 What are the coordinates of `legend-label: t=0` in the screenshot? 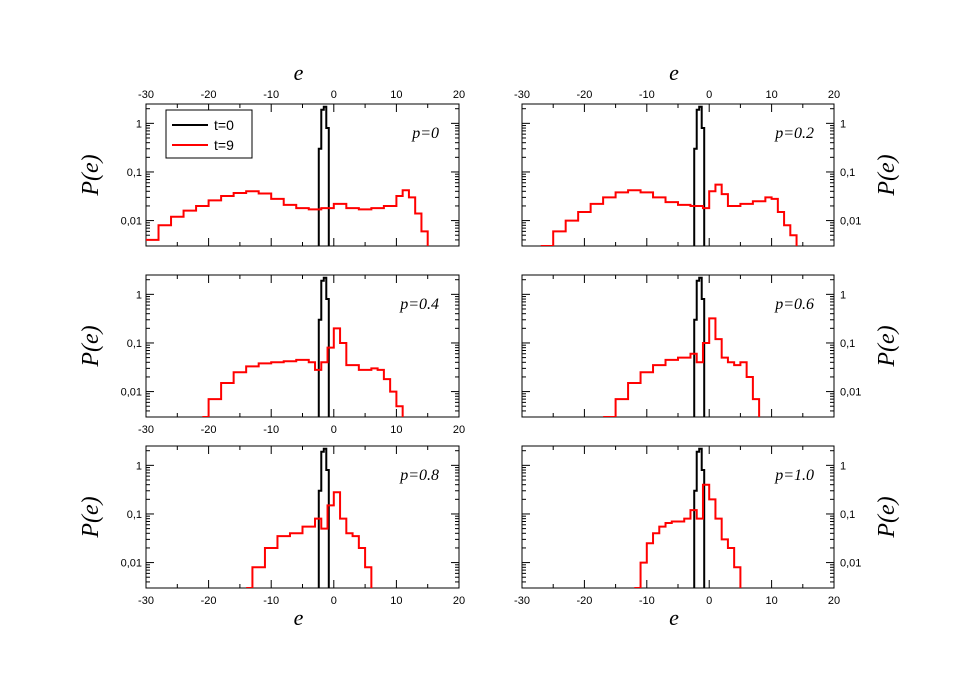 It's located at (224, 125).